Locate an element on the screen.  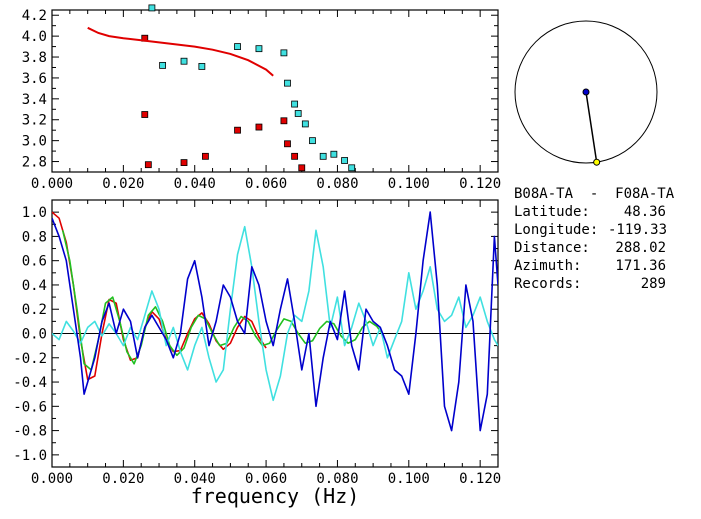
azimuth-circle is located at coordinates (586, 92).